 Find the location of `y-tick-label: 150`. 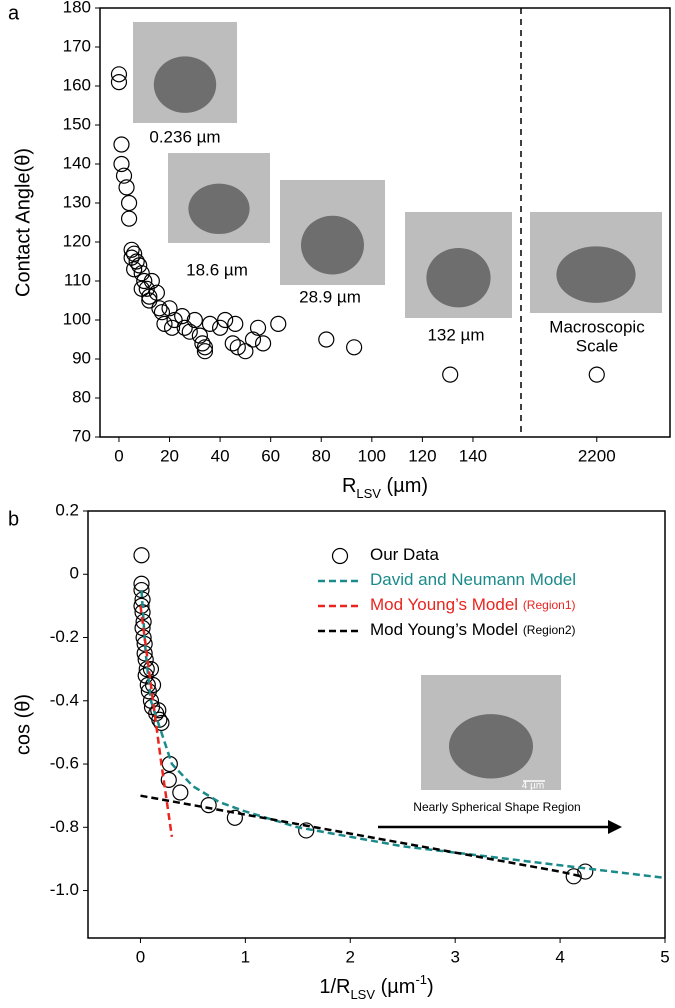

y-tick-label: 150 is located at coordinates (77, 123).